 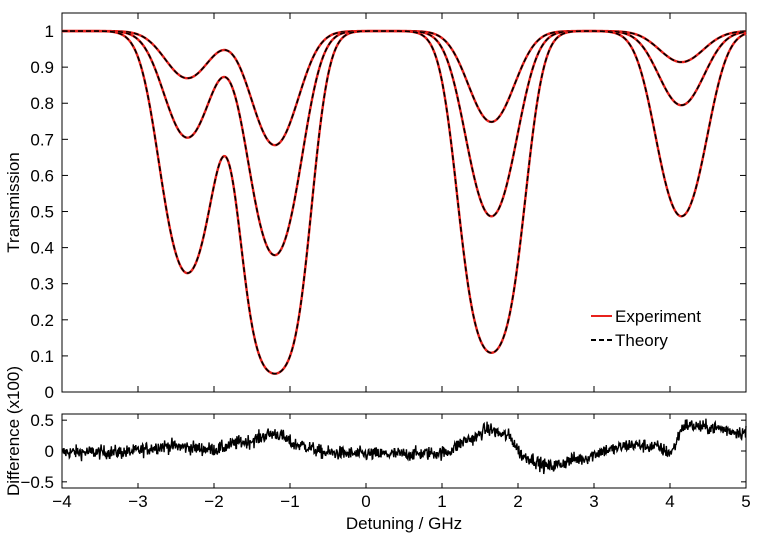 What do you see at coordinates (641, 340) in the screenshot?
I see `legend-theory-label: Theory` at bounding box center [641, 340].